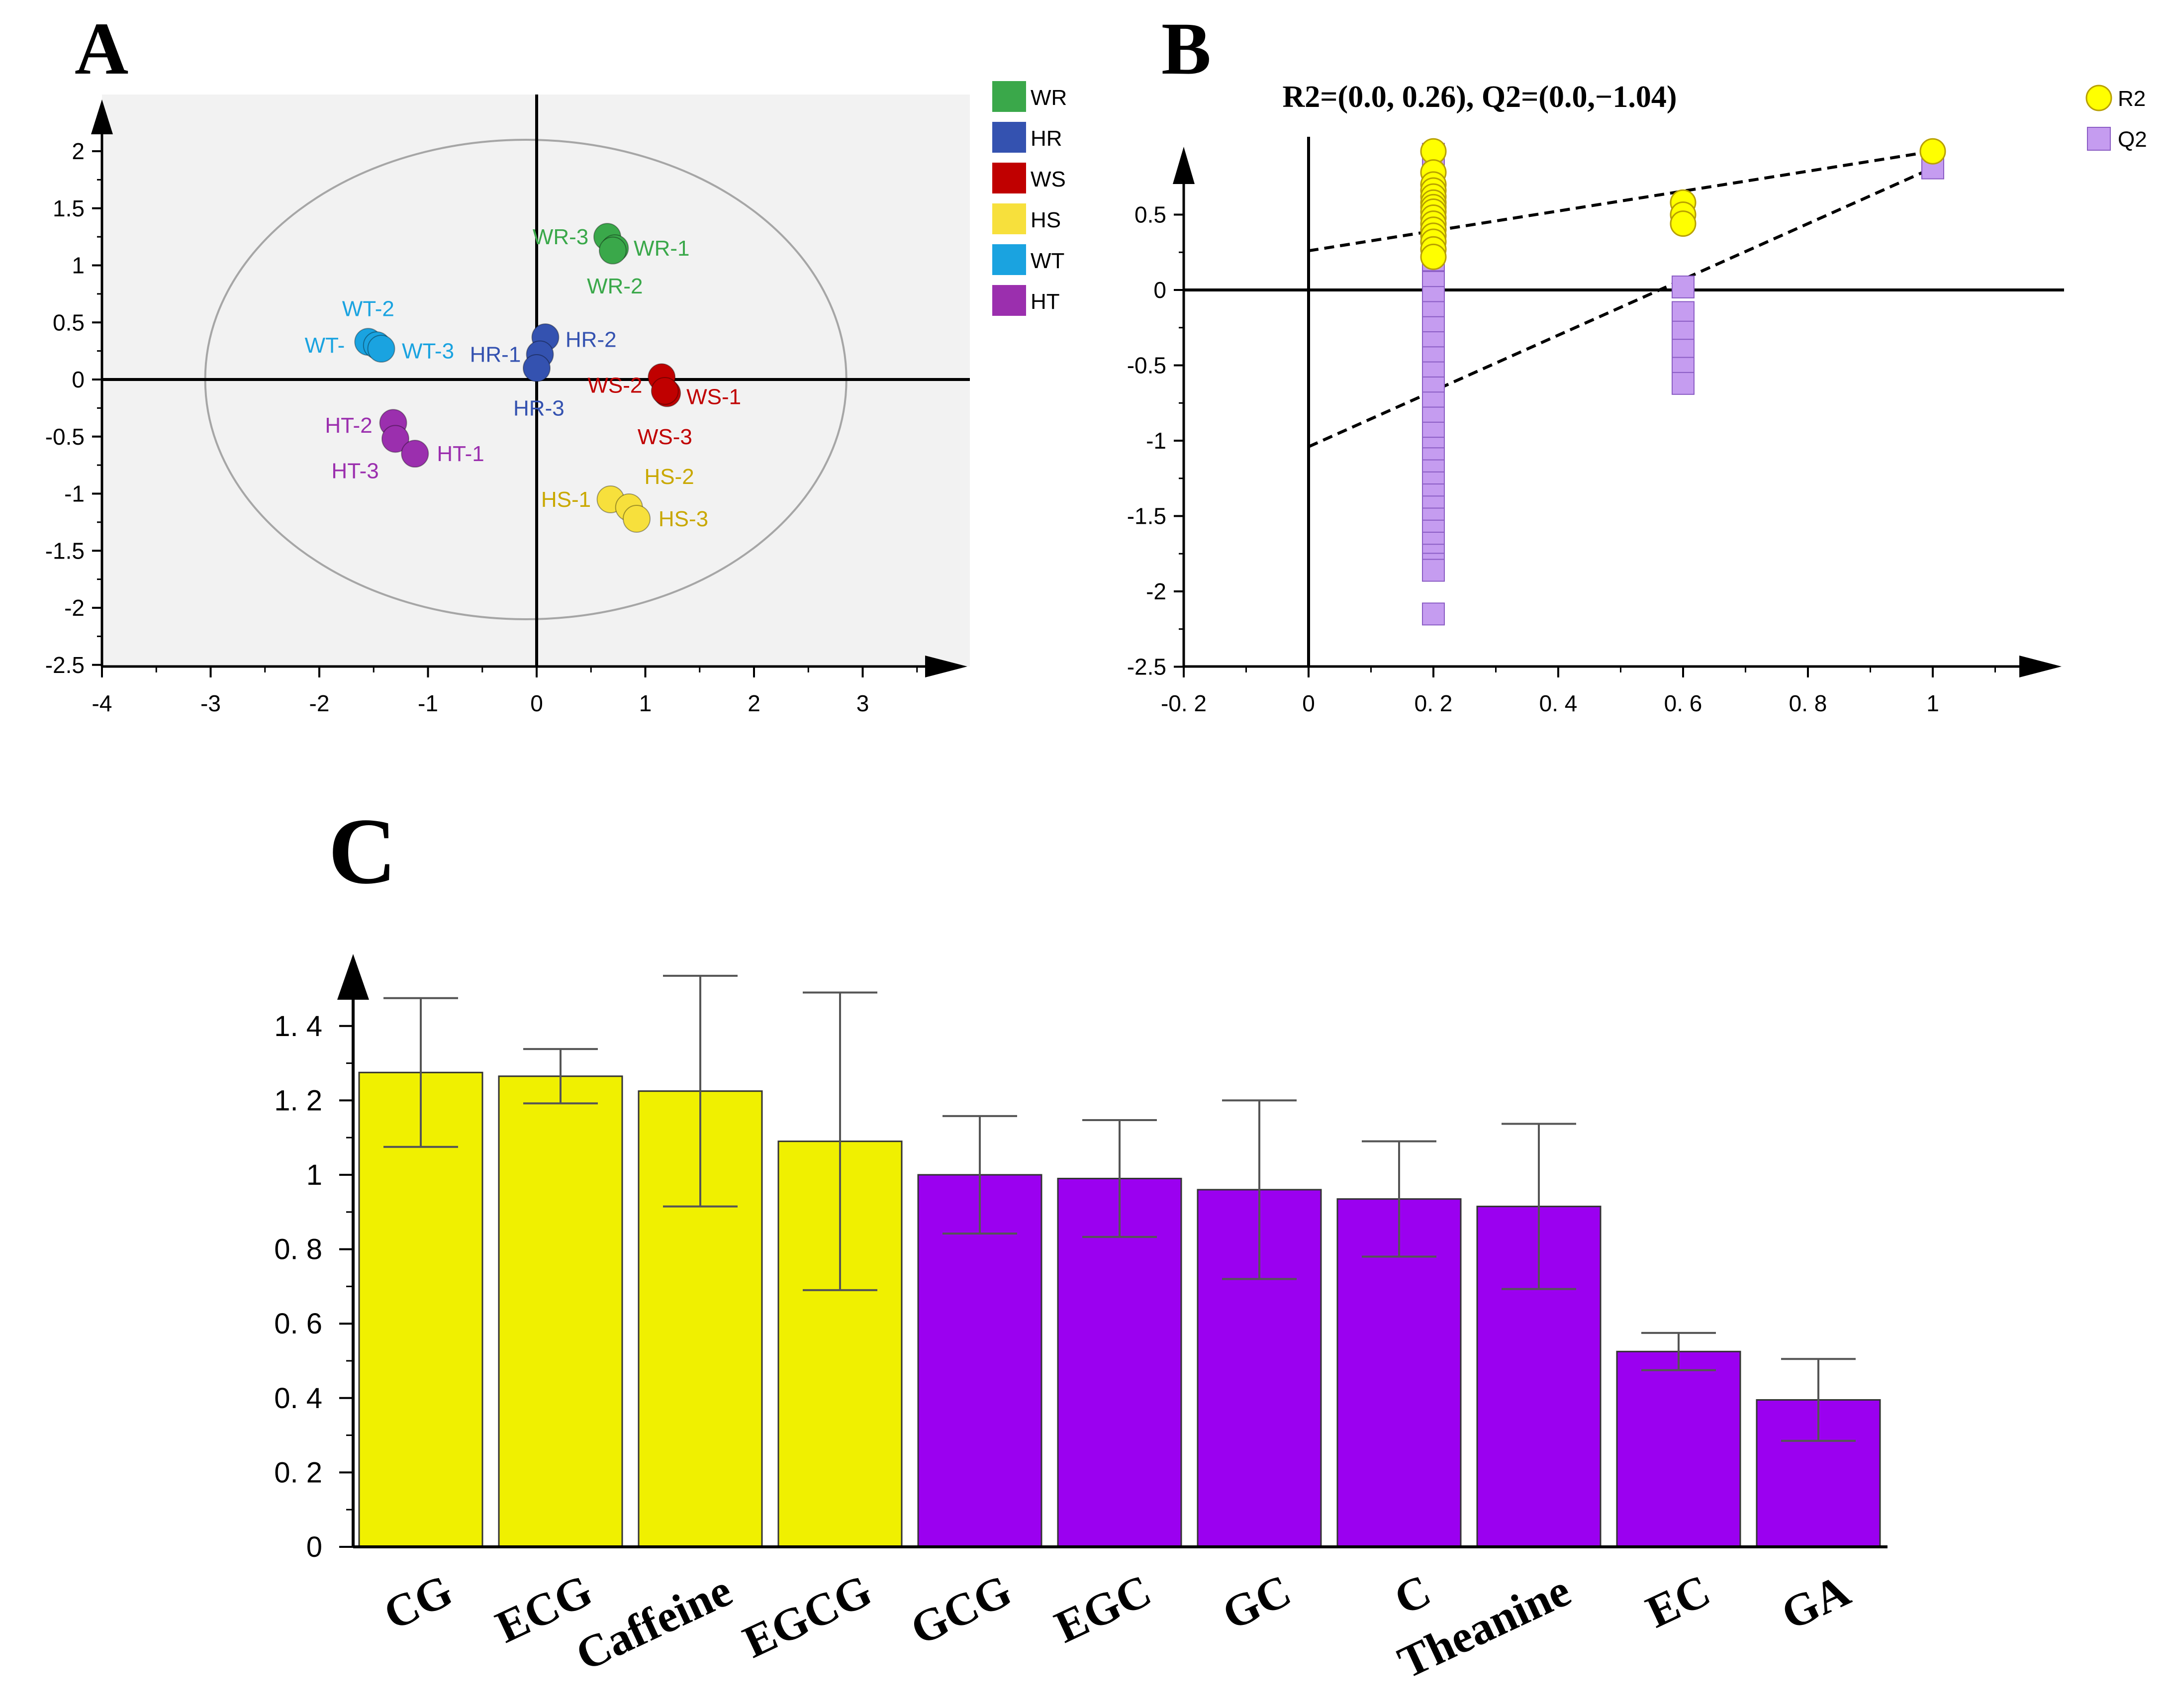 This screenshot has width=2170, height=1708. What do you see at coordinates (560, 1312) in the screenshot?
I see `bar-ecg` at bounding box center [560, 1312].